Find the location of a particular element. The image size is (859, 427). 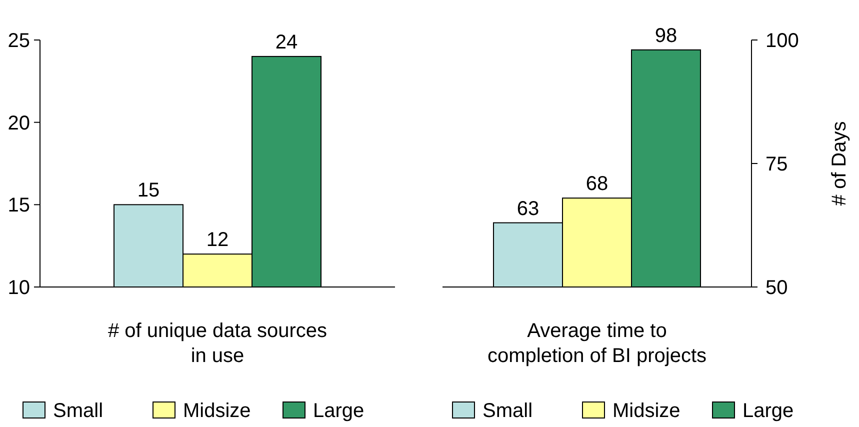

y-axis-title: # of Days is located at coordinates (839, 163).